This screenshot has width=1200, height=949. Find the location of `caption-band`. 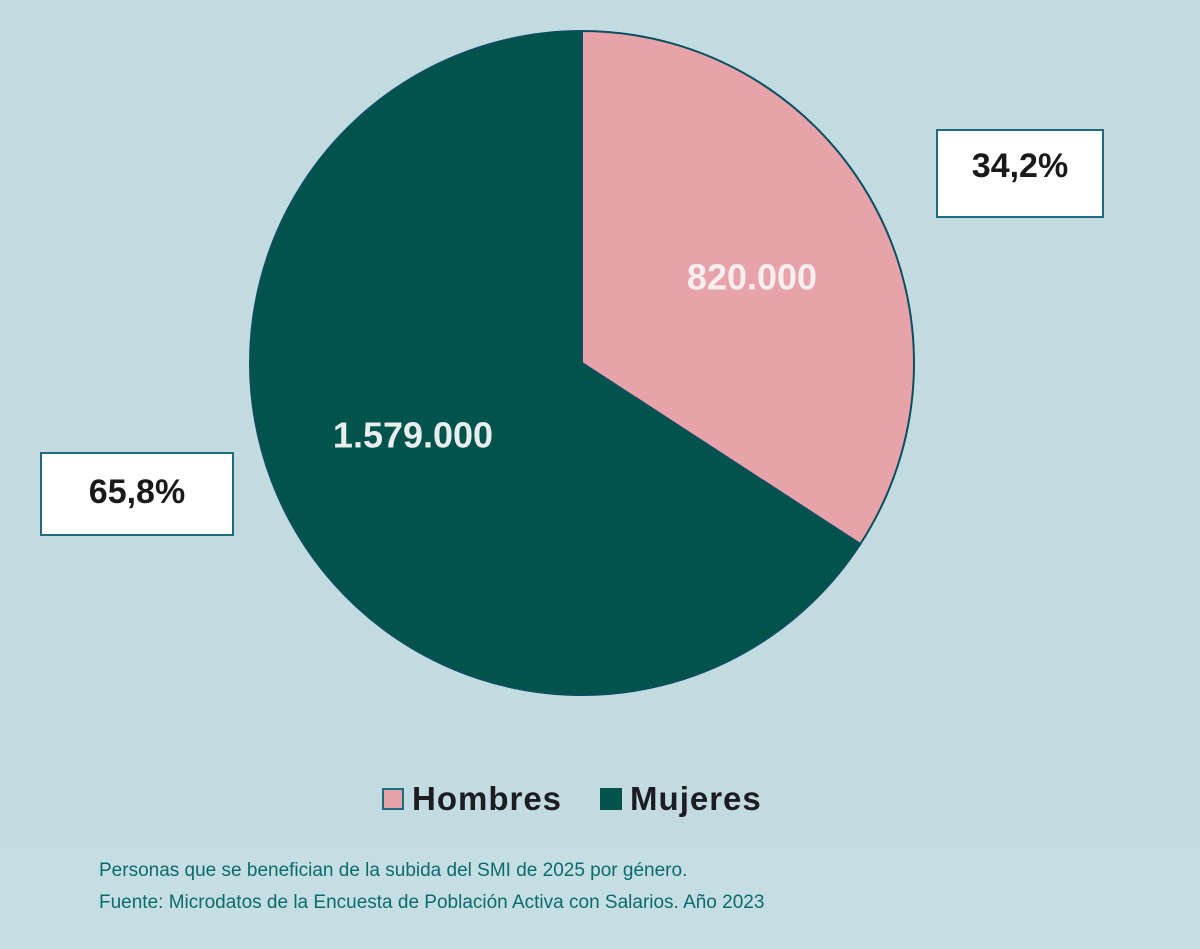

caption-band is located at coordinates (600, 898).